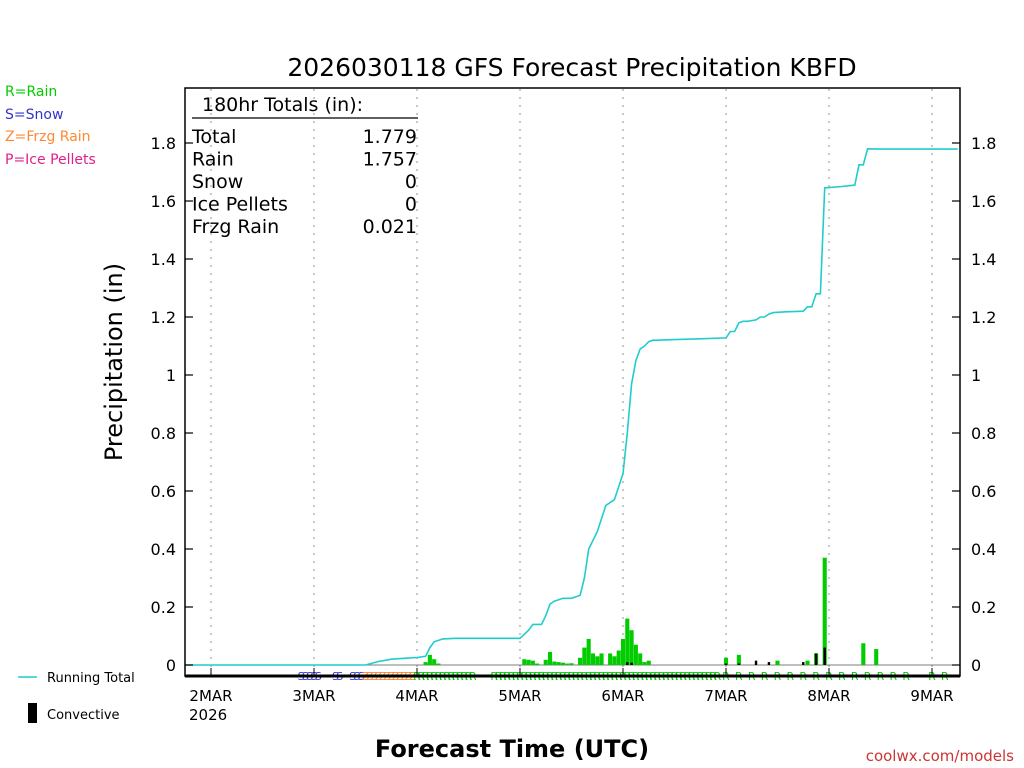 This screenshot has width=1024, height=768. Describe the element at coordinates (210, 696) in the screenshot. I see `x-tick-label: 2MAR` at that location.